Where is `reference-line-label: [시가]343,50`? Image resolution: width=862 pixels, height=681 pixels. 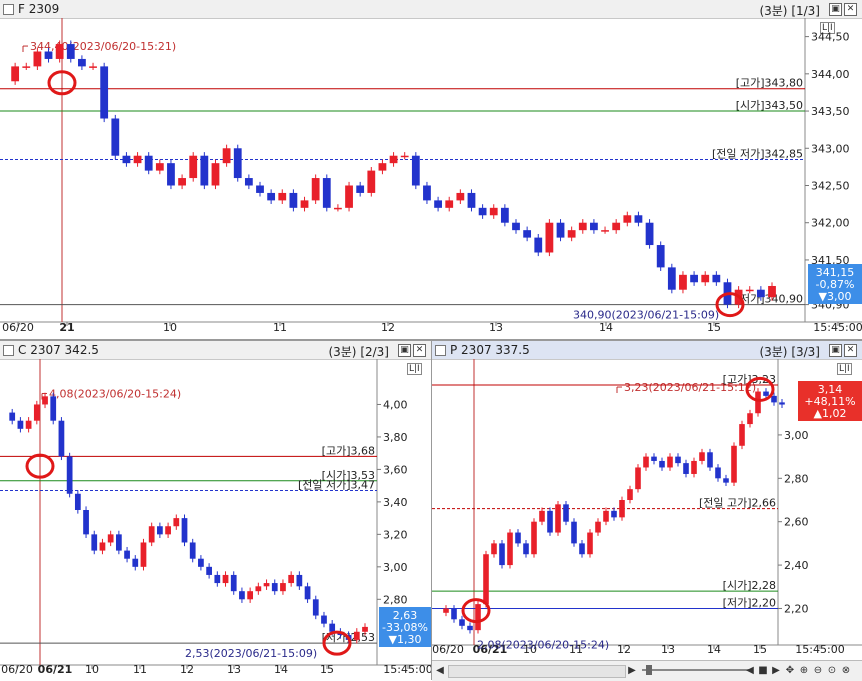 reference-line-label: [시가]343,50 is located at coordinates (769, 105).